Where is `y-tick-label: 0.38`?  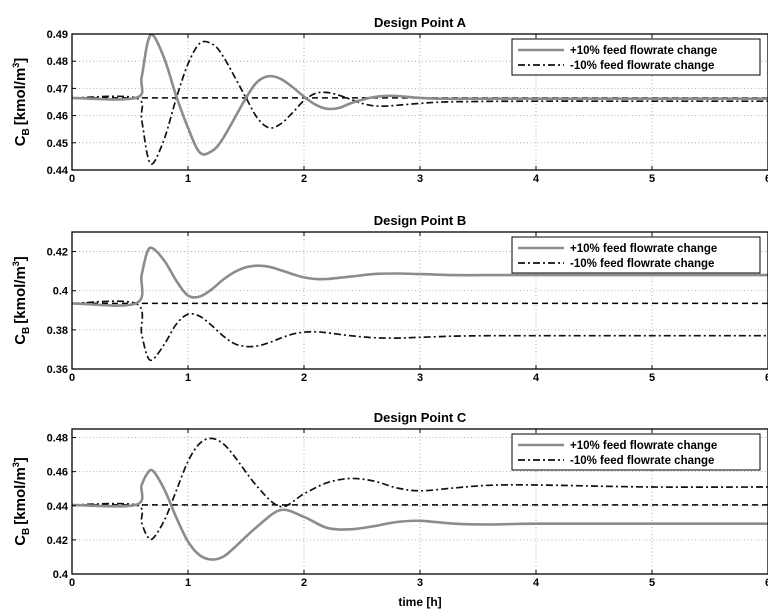 y-tick-label: 0.38 is located at coordinates (57, 331).